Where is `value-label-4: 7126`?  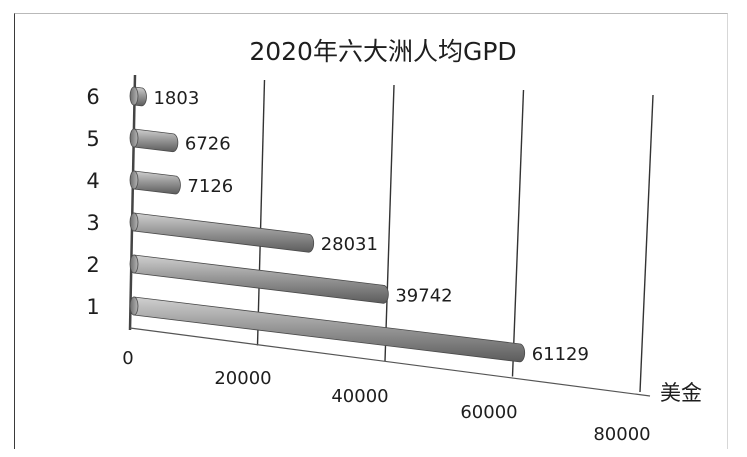
value-label-4: 7126 is located at coordinates (210, 186).